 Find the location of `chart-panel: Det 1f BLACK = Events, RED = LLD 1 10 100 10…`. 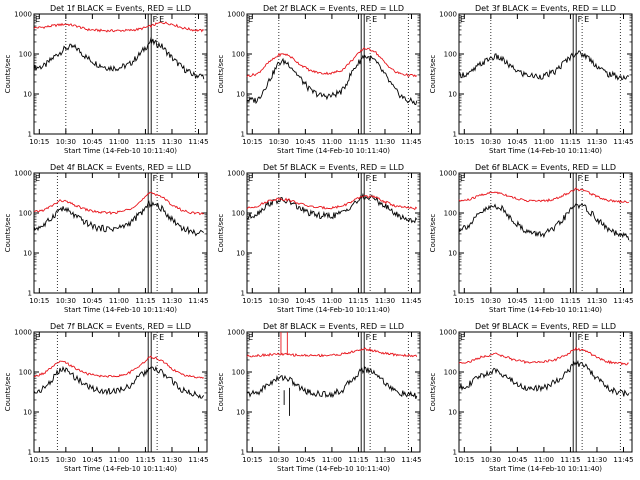

chart-panel: Det 1f BLACK = Events, RED = LLD 1 10 100 10… is located at coordinates (106, 79).